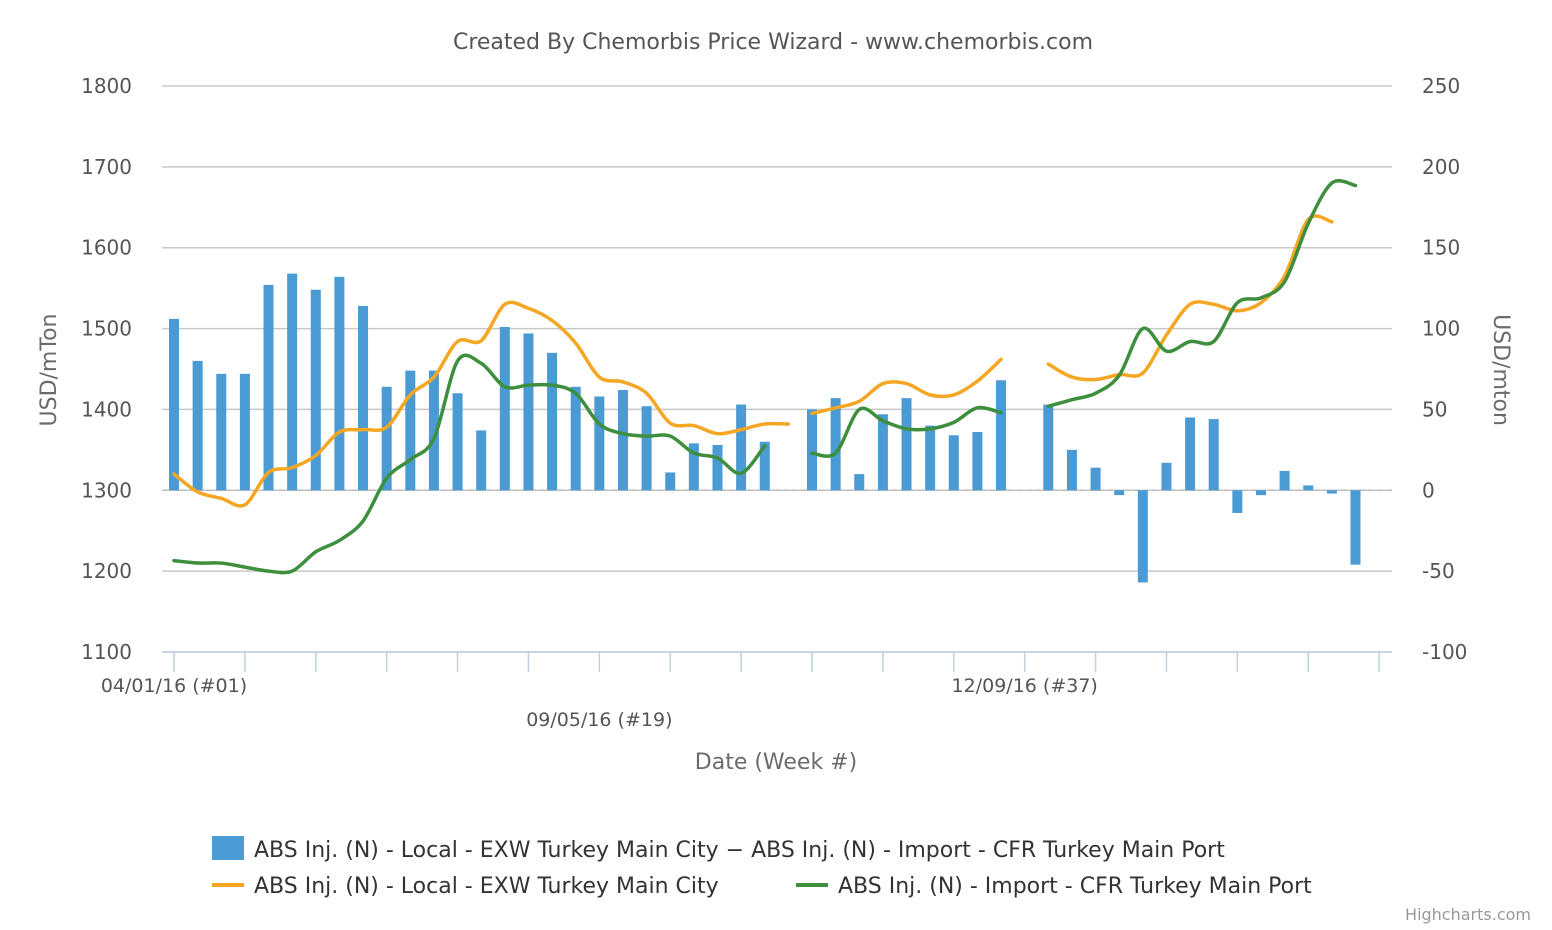 This screenshot has height=930, width=1552. What do you see at coordinates (49, 370) in the screenshot?
I see `y-axis-left-title: USD/mTon` at bounding box center [49, 370].